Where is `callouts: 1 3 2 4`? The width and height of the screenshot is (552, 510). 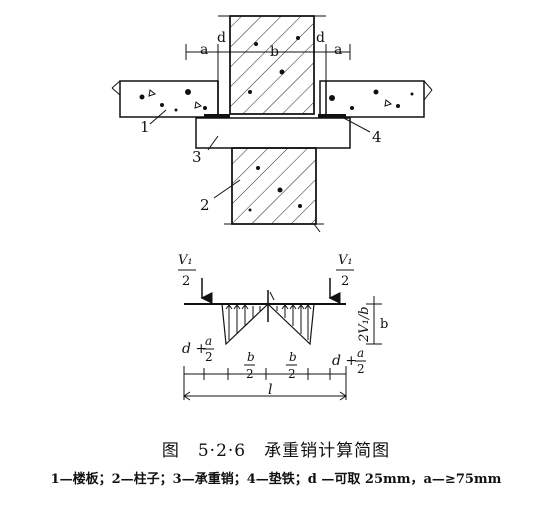 callouts: 1 3 2 4 is located at coordinates (261, 161).